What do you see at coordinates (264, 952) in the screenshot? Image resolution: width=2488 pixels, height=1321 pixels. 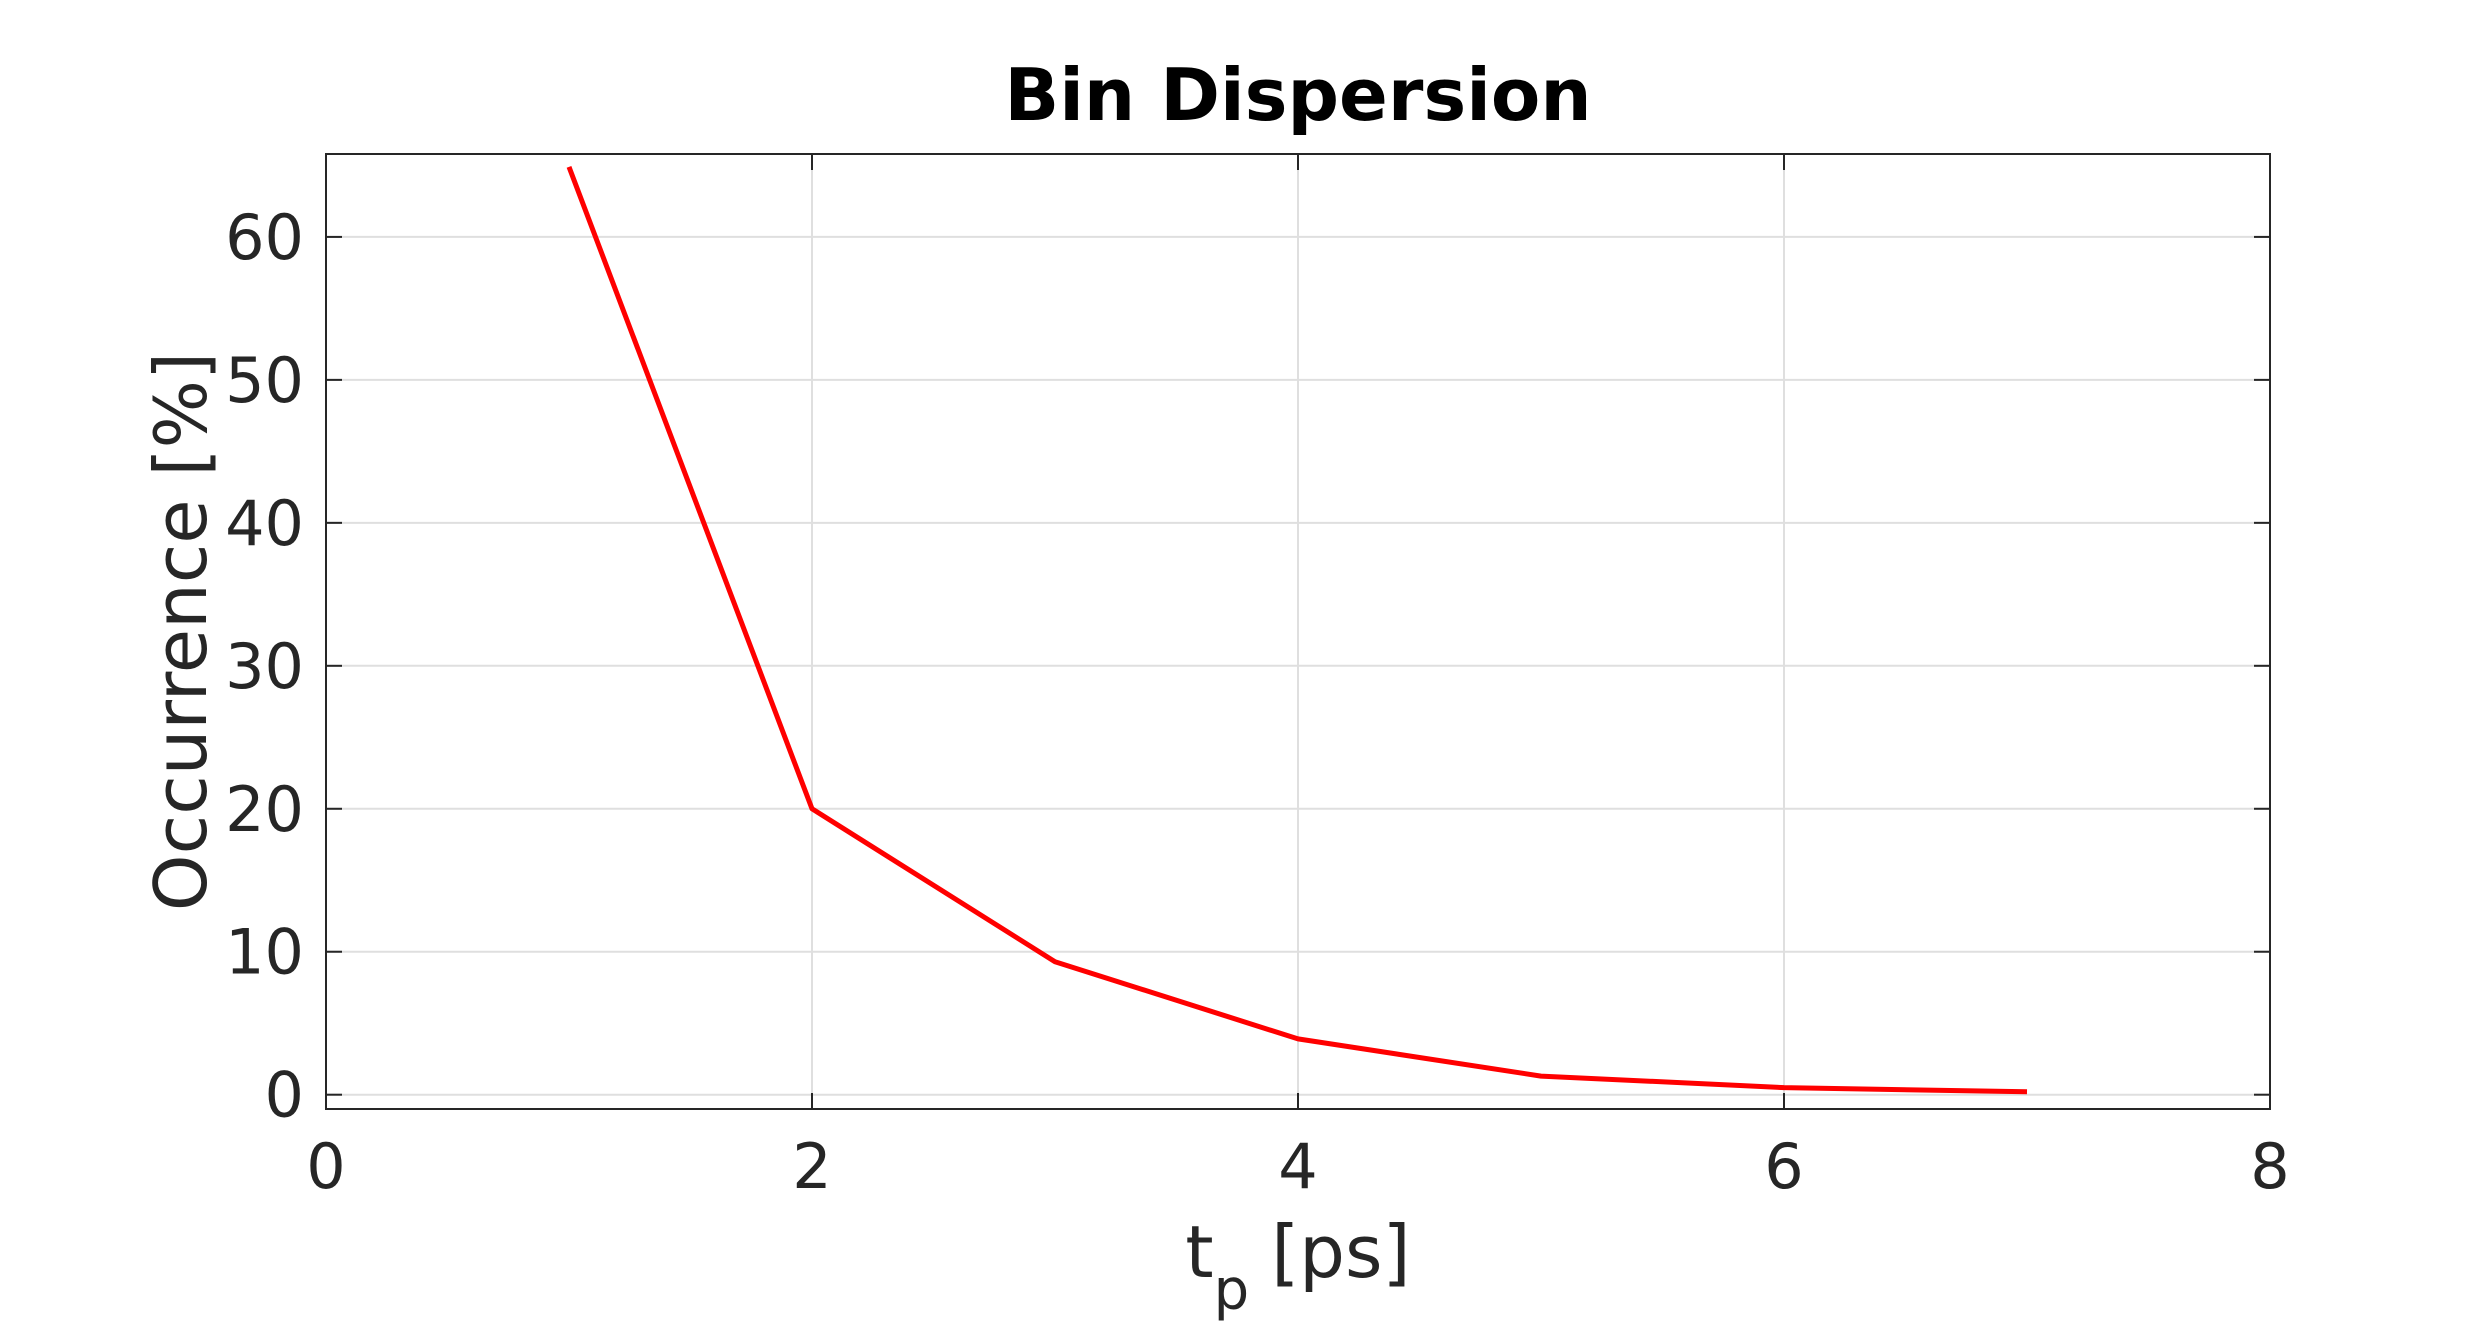 I see `y-tick-label: 10` at bounding box center [264, 952].